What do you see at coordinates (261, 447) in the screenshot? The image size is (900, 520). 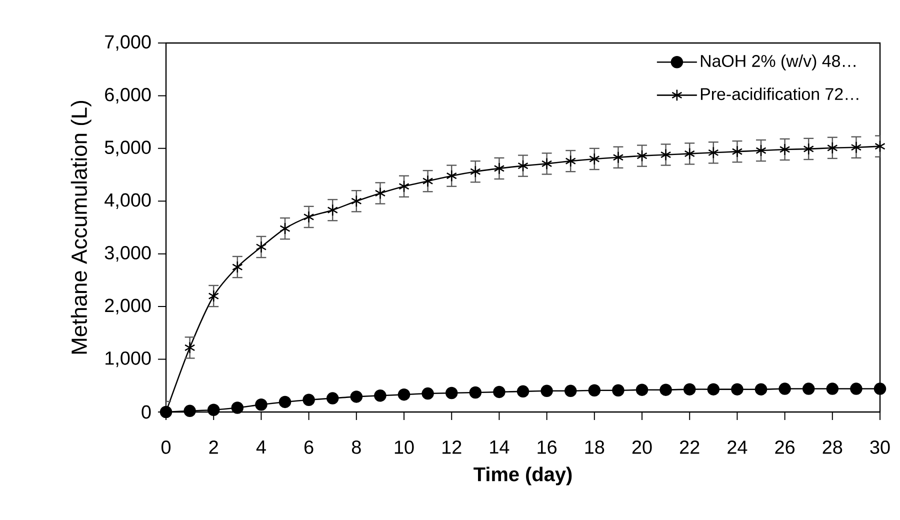 I see `x-tick-label: 4` at bounding box center [261, 447].